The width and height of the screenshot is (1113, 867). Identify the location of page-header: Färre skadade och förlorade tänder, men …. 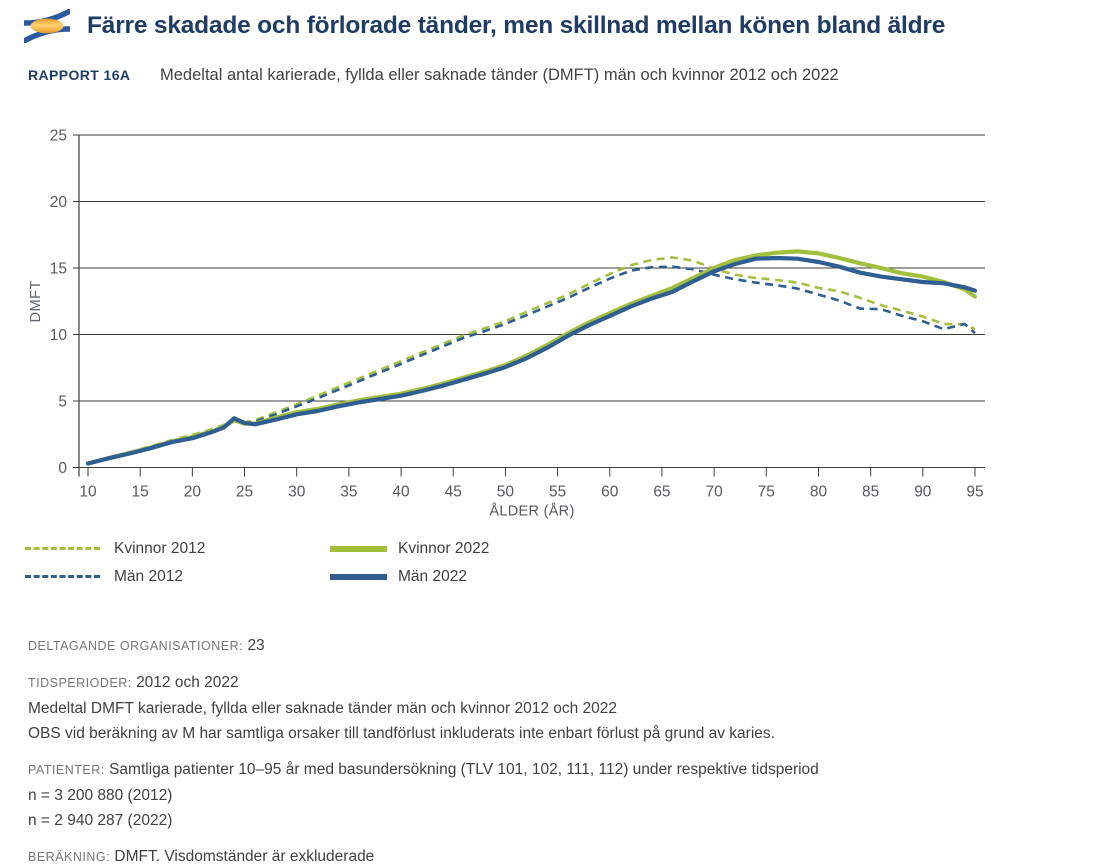
(484, 26).